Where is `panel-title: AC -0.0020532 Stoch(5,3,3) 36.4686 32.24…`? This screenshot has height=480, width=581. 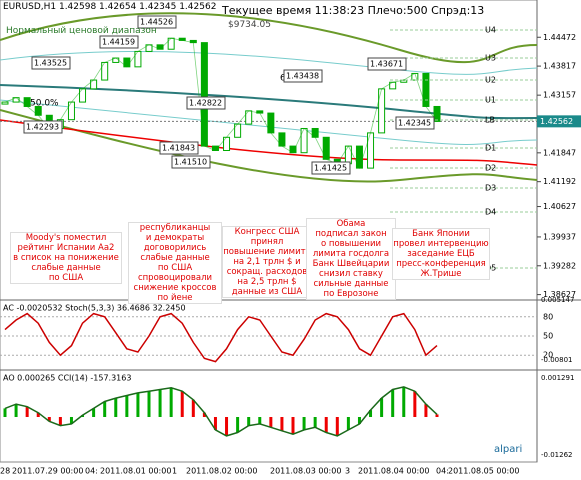 panel-title: AC -0.0020532 Stoch(5,3,3) 36.4686 32.24… is located at coordinates (94, 308).